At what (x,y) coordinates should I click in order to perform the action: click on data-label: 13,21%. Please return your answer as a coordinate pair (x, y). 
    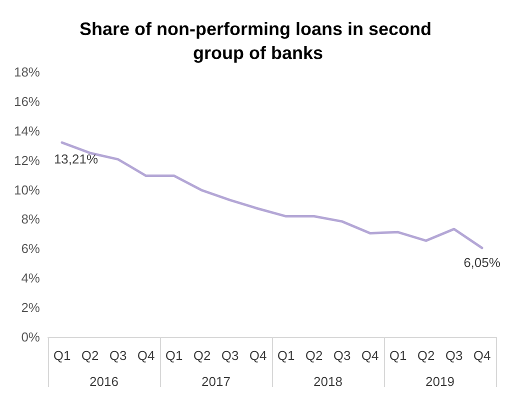
    Looking at the image, I should click on (76, 159).